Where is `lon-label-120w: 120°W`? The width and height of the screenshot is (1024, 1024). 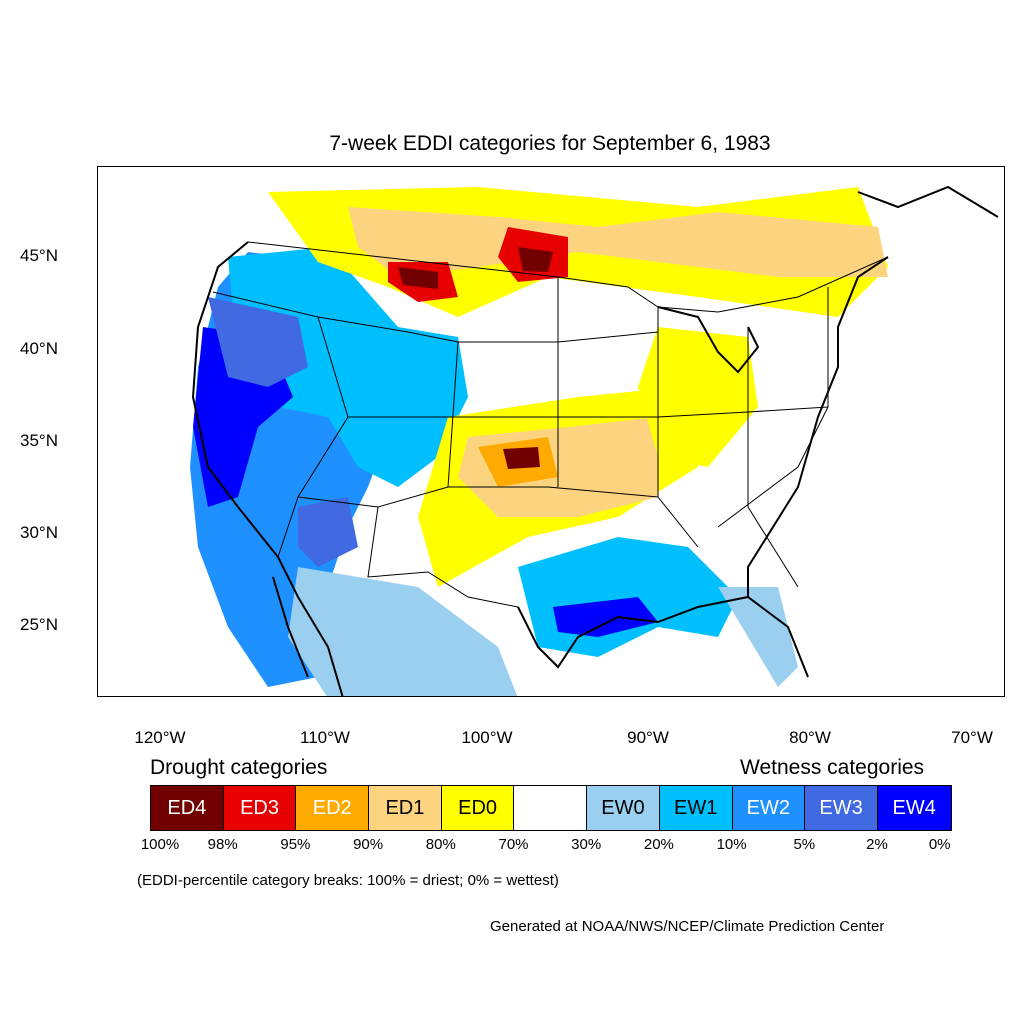
lon-label-120w: 120°W is located at coordinates (160, 737).